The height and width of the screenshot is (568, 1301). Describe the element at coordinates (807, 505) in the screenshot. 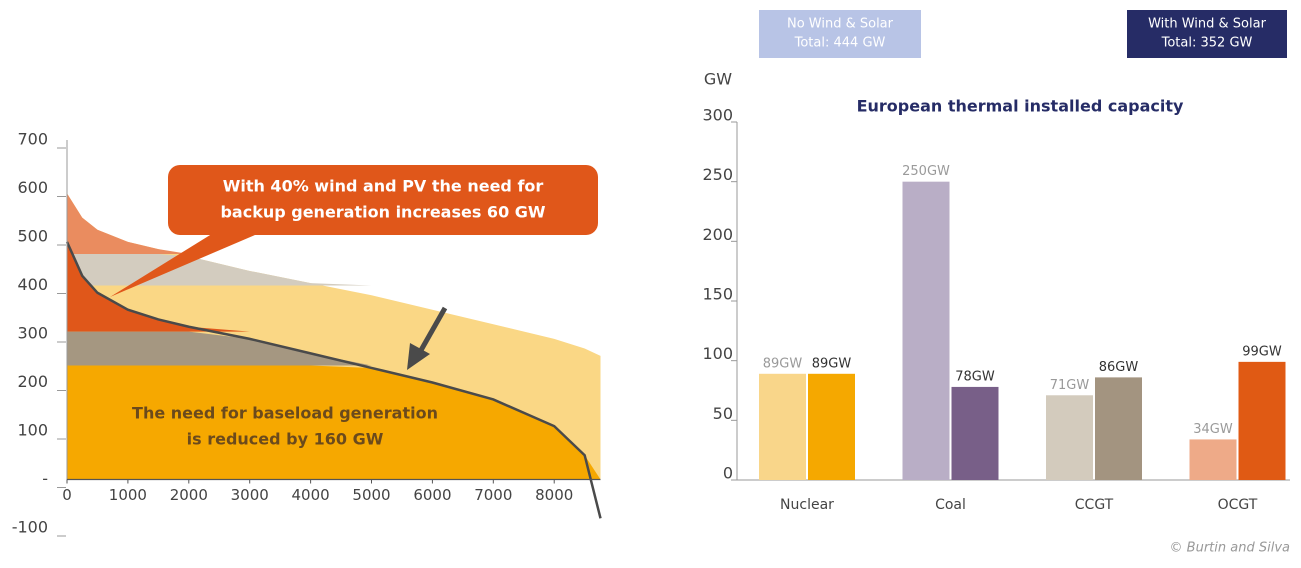

I see `x-tick-label: Nuclear` at that location.